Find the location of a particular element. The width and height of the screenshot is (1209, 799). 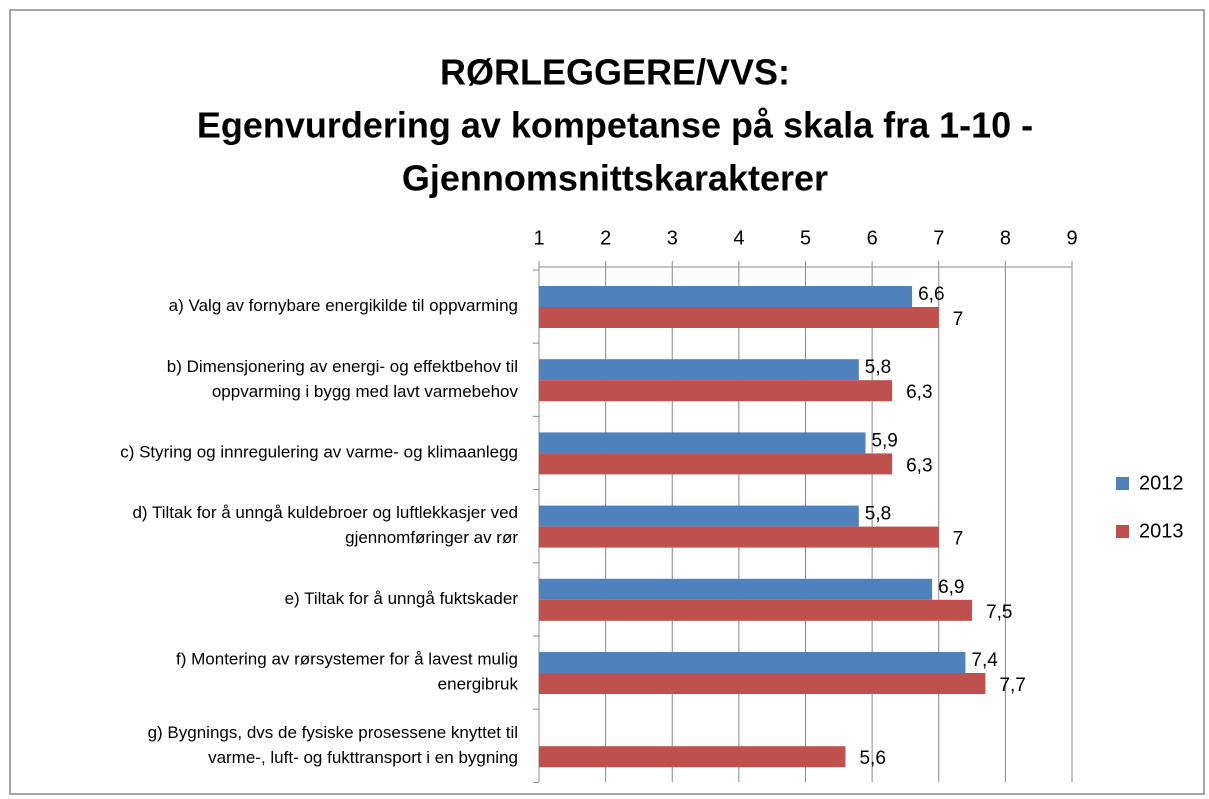

value-label: 6,9 is located at coordinates (951, 587).